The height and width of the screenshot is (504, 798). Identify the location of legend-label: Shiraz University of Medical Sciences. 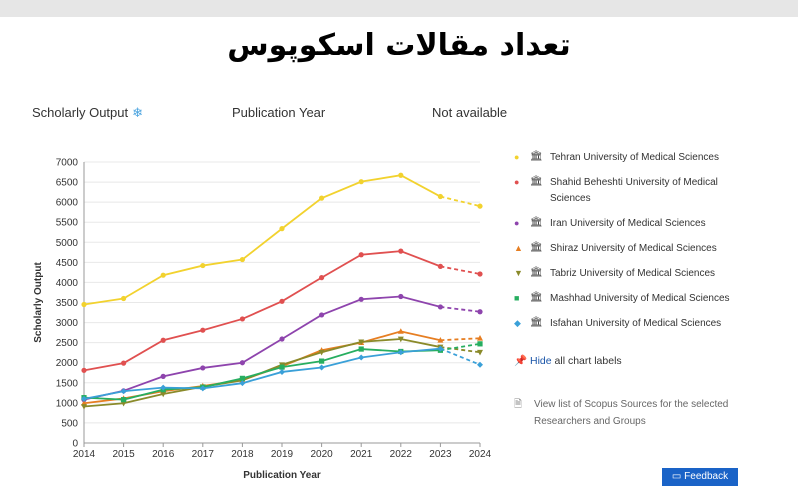
(633, 248).